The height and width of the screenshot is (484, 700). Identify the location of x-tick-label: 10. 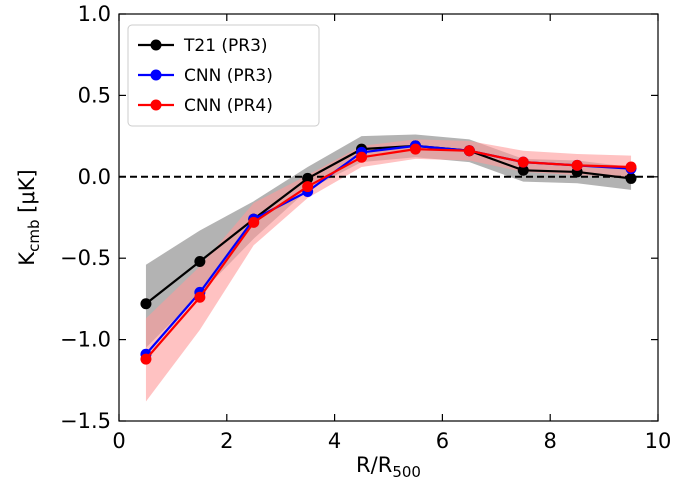
(658, 441).